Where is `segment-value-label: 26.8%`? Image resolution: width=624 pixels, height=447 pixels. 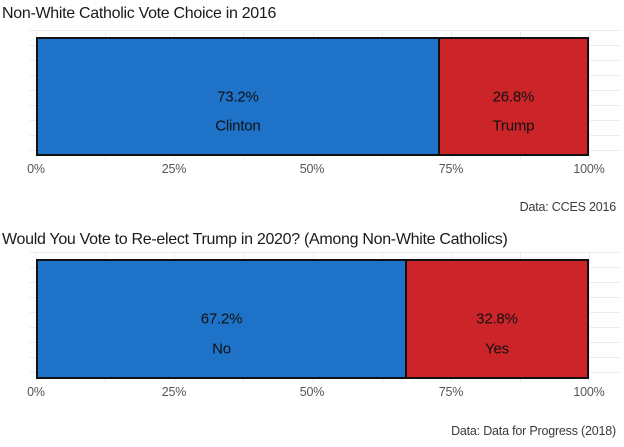
segment-value-label: 26.8% is located at coordinates (513, 96).